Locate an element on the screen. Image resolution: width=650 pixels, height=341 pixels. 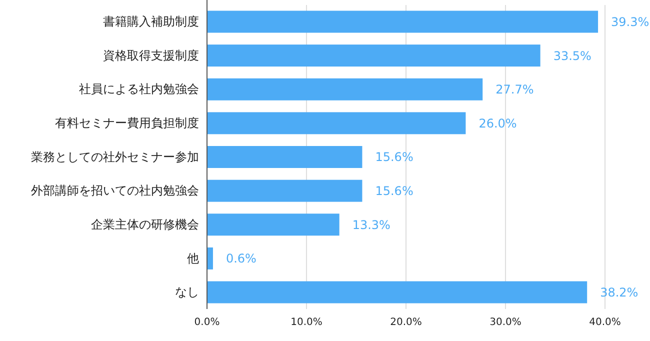
y-tick-label: 外部講師を招いての社内勉強会 is located at coordinates (115, 191).